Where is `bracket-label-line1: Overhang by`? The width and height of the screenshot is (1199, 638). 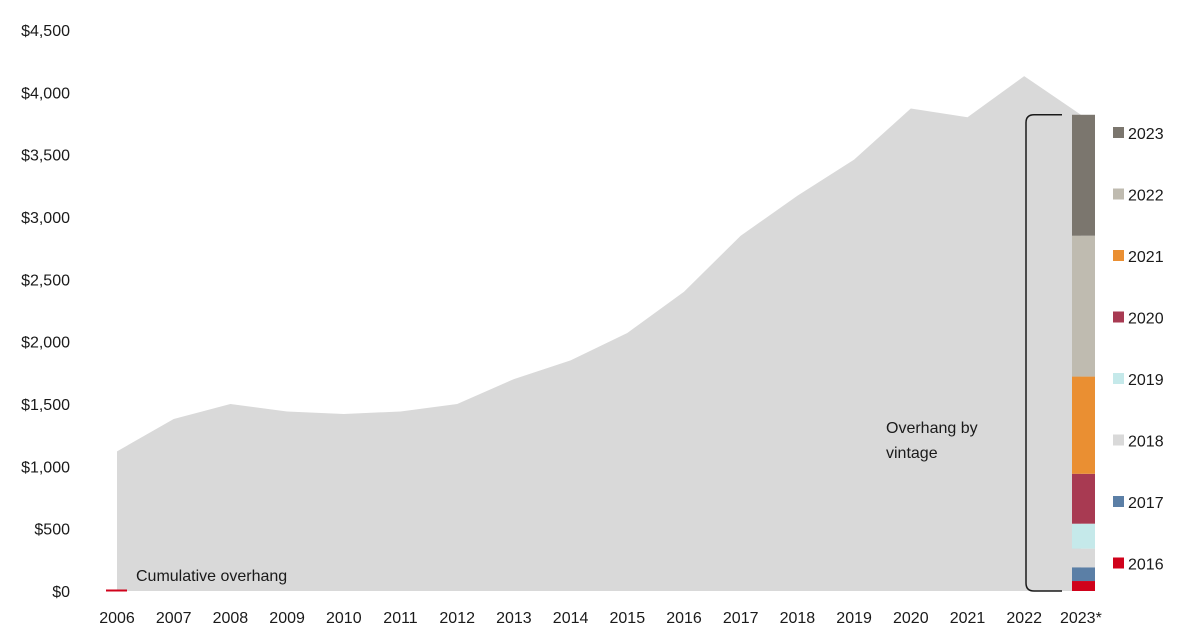
bracket-label-line1: Overhang by is located at coordinates (932, 428).